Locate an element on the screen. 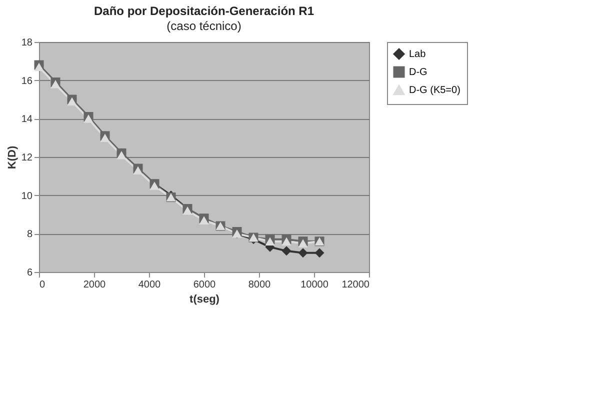 The image size is (616, 416). legend-label: Lab is located at coordinates (417, 54).